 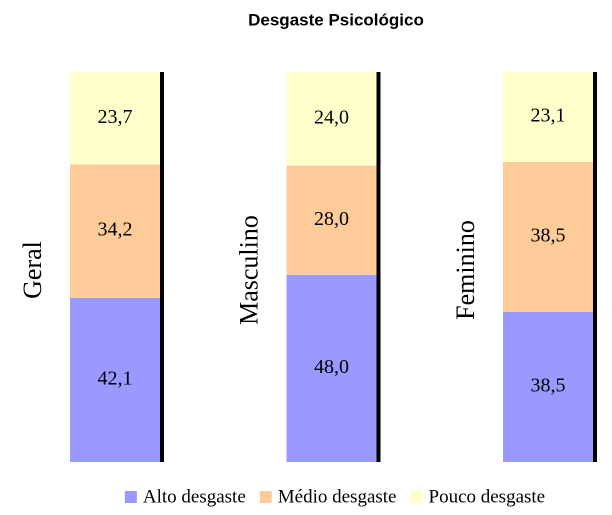 I want to click on legend-label: Pouco desgaste, so click(x=487, y=496).